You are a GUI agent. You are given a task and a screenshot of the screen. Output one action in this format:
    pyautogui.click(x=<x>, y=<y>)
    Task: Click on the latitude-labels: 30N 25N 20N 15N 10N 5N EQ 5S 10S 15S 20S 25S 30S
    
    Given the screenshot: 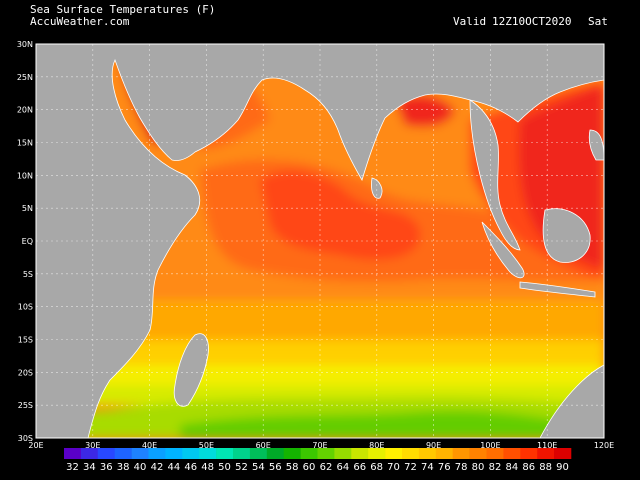 What is the action you would take?
    pyautogui.click(x=25, y=241)
    